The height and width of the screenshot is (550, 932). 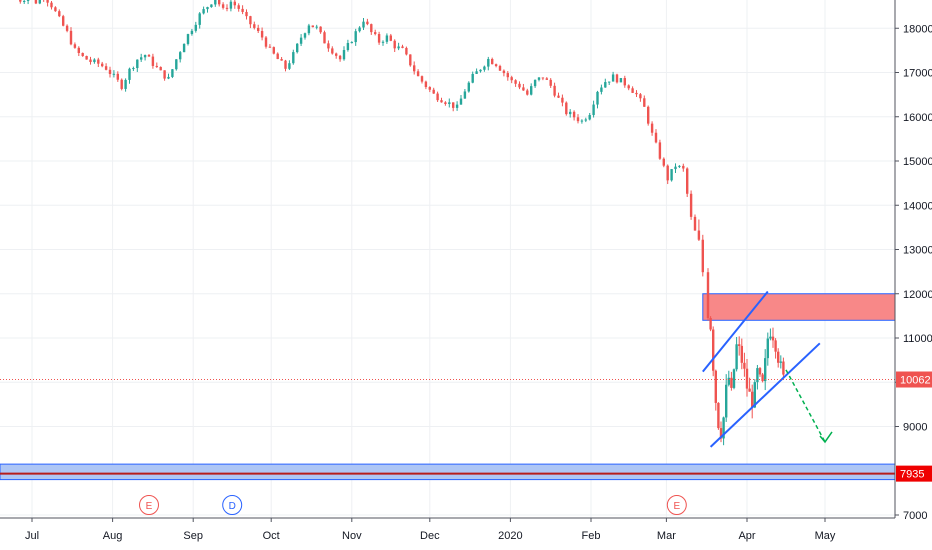 I want to click on support-tag-bg, so click(x=914, y=473).